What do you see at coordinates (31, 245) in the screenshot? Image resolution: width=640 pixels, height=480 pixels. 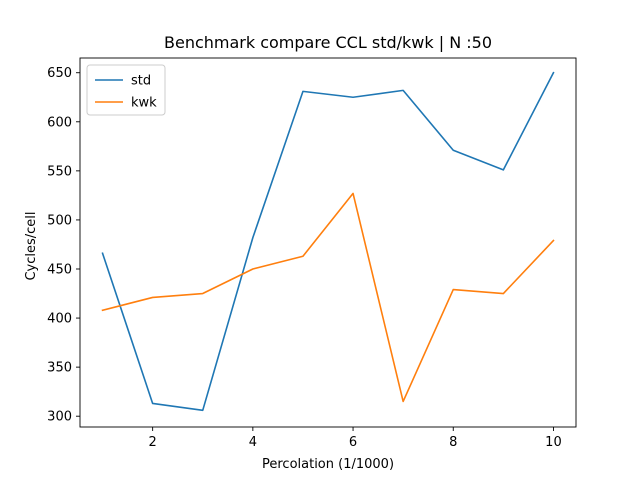 I see `y-axis-title: Cycles/cell` at bounding box center [31, 245].